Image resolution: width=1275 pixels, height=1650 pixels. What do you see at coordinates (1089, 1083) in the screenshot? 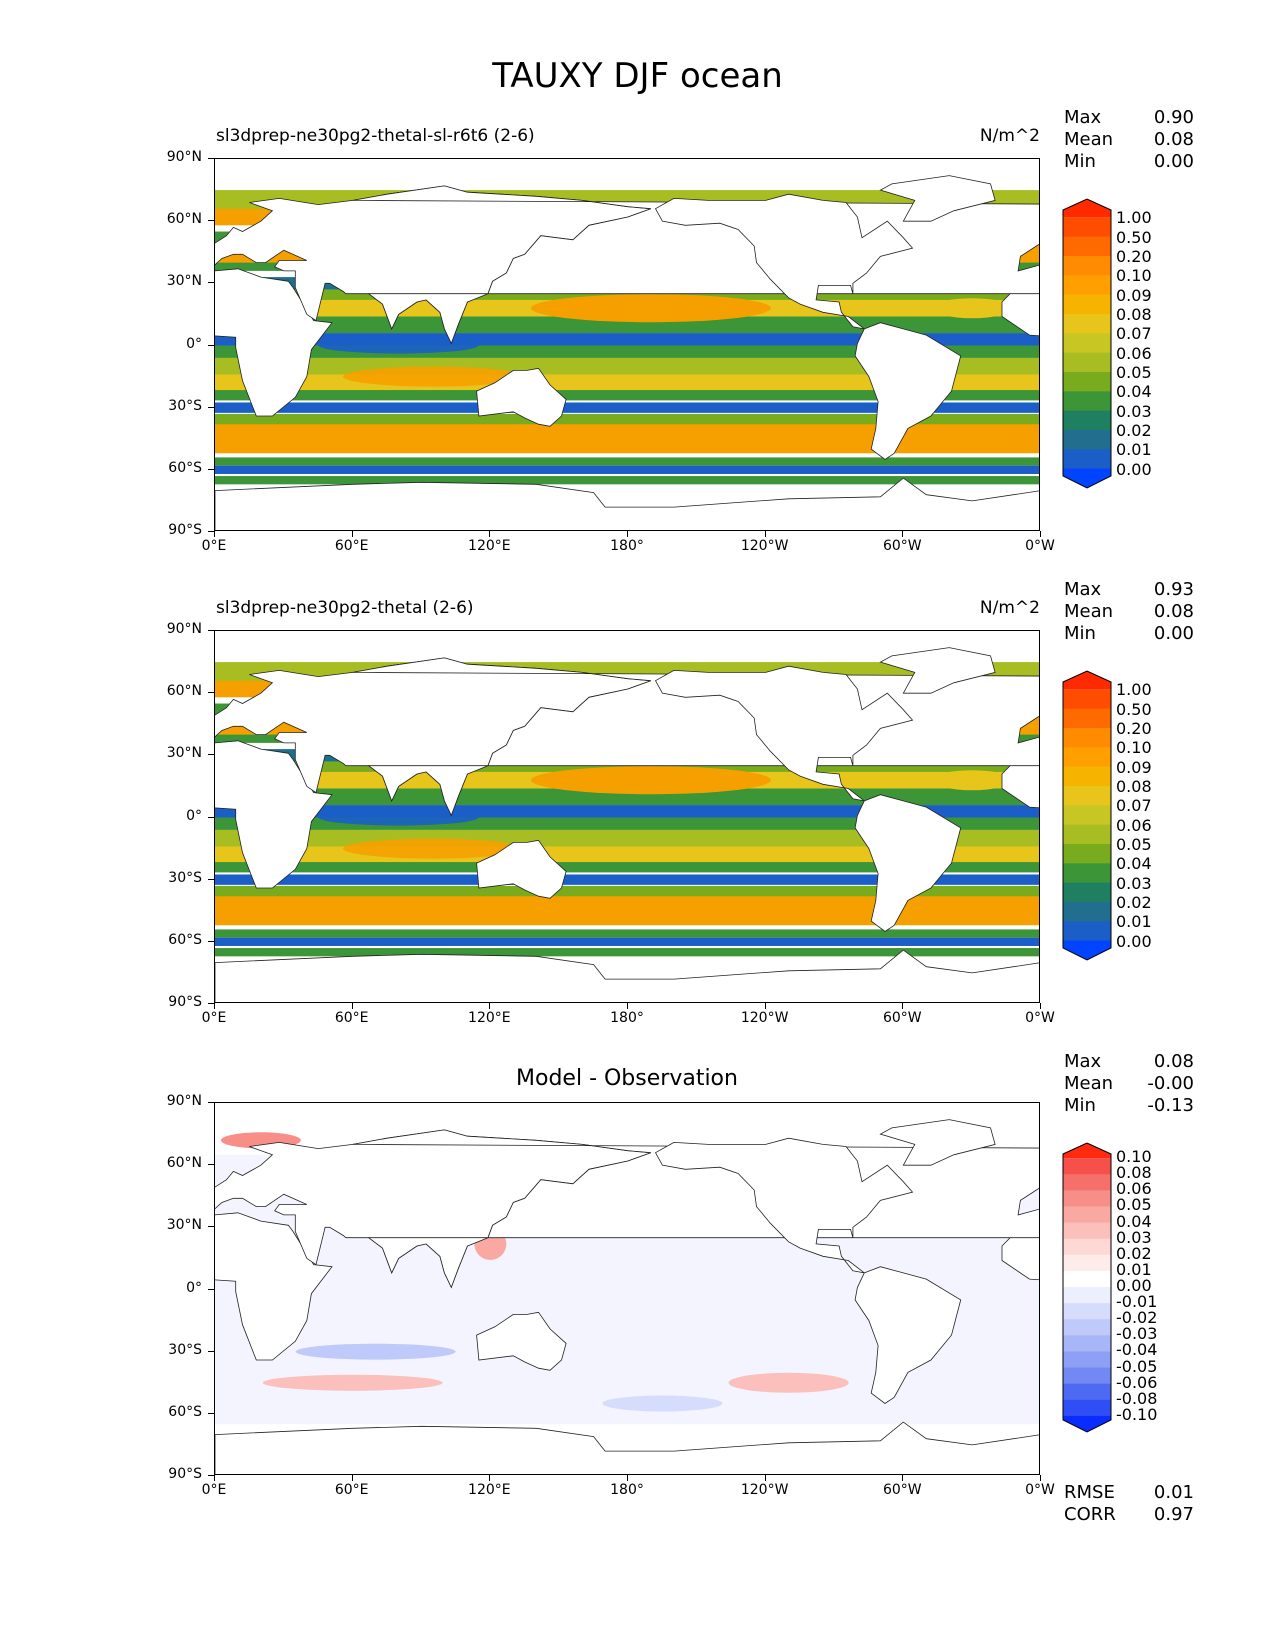
I see `mean-label: Mean` at bounding box center [1089, 1083].